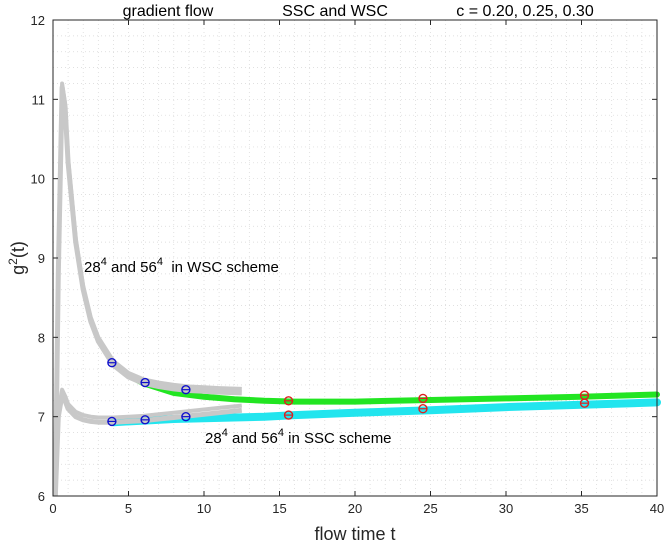 Image resolution: width=664 pixels, height=547 pixels. What do you see at coordinates (128, 508) in the screenshot?
I see `x-tick-label: 5` at bounding box center [128, 508].